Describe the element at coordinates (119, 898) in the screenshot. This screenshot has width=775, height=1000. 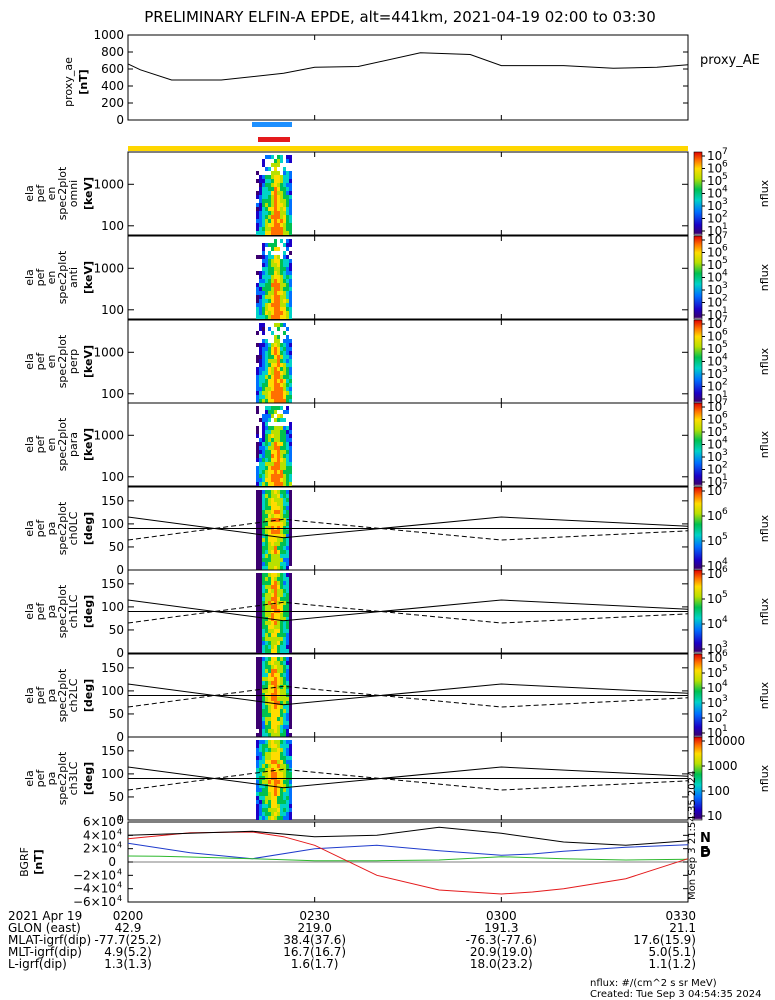
I see `bgrf-tick-exp: 4` at that location.